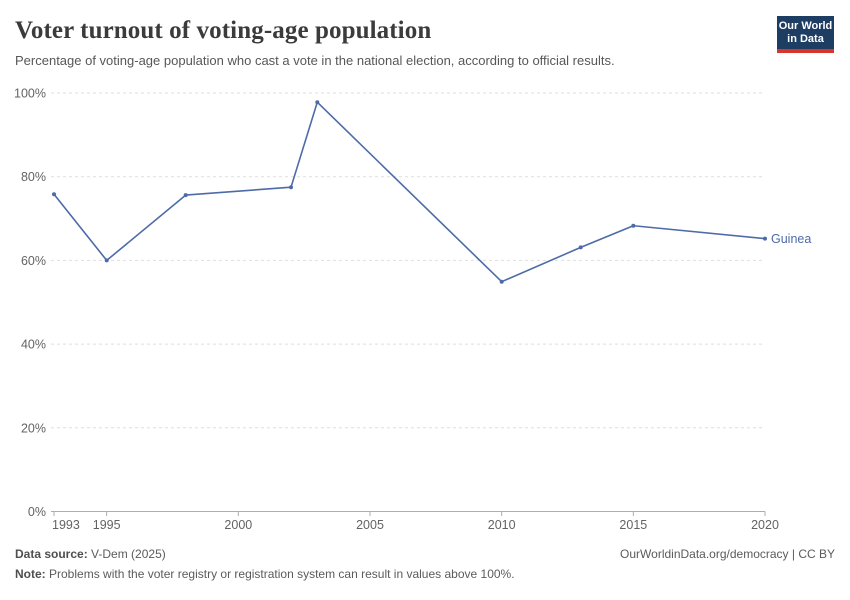 The image size is (850, 600). I want to click on y-tick-label: 80%, so click(33, 177).